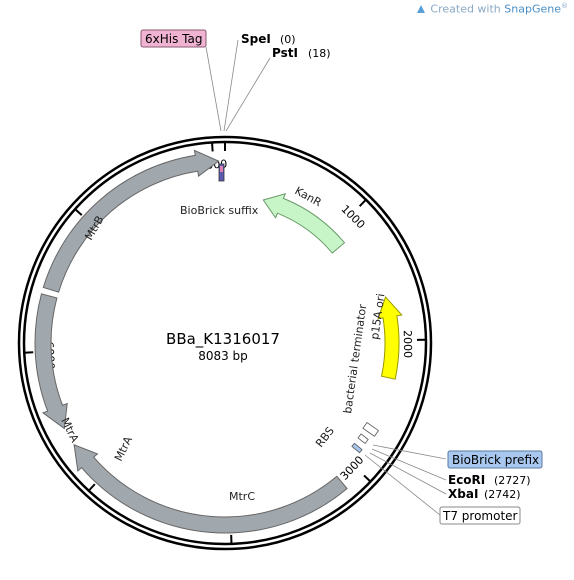 The width and height of the screenshot is (574, 580). I want to click on bacterial-terminator-label: bacterial terminator, so click(355, 358).